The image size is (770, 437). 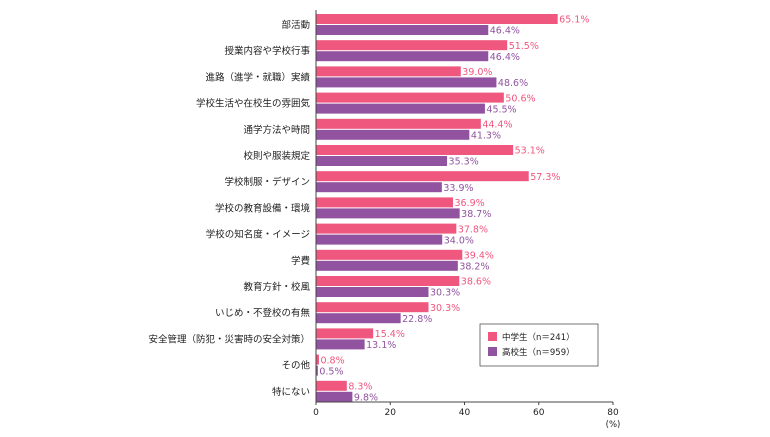 I want to click on data-label: 22.8%, so click(x=417, y=319).